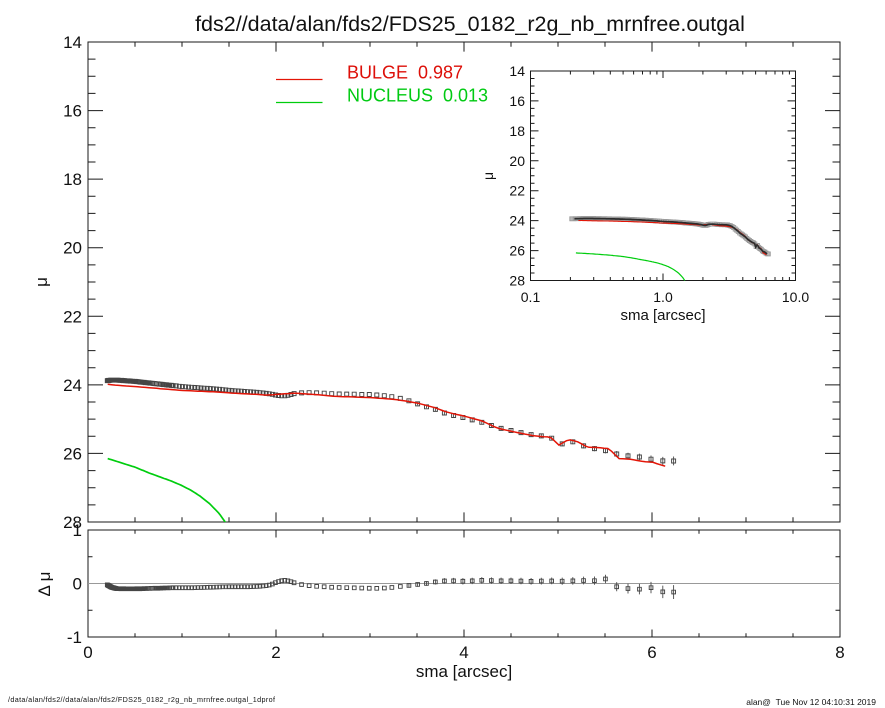 The image size is (885, 708). What do you see at coordinates (74, 637) in the screenshot?
I see `svg-text: -1` at bounding box center [74, 637].